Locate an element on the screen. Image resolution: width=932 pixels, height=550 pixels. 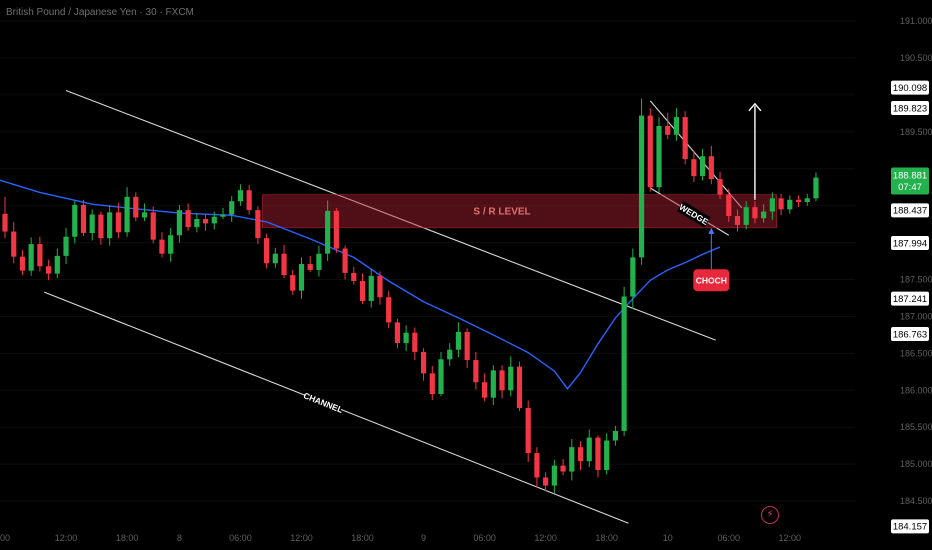
price-tick: 190.500 is located at coordinates (916, 58).